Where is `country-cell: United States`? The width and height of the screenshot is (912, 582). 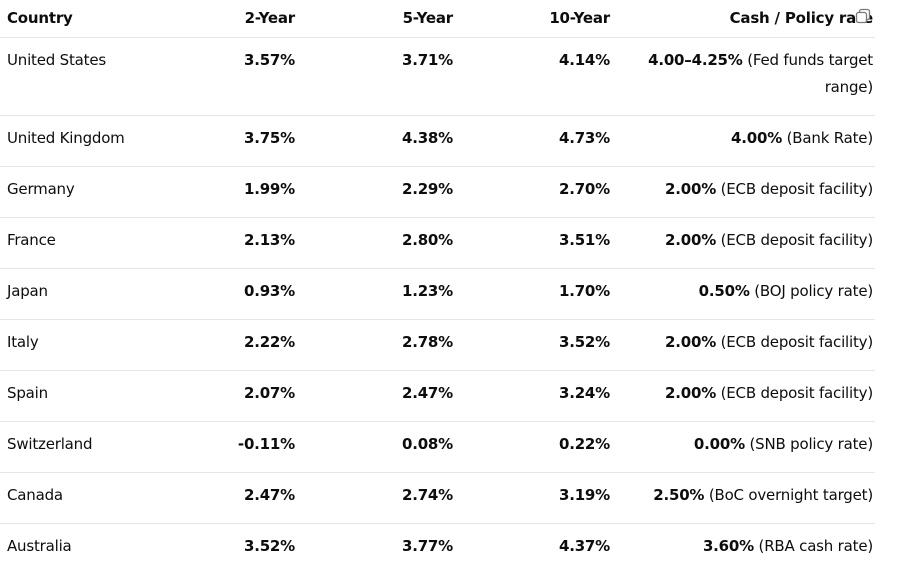 country-cell: United States is located at coordinates (56, 60).